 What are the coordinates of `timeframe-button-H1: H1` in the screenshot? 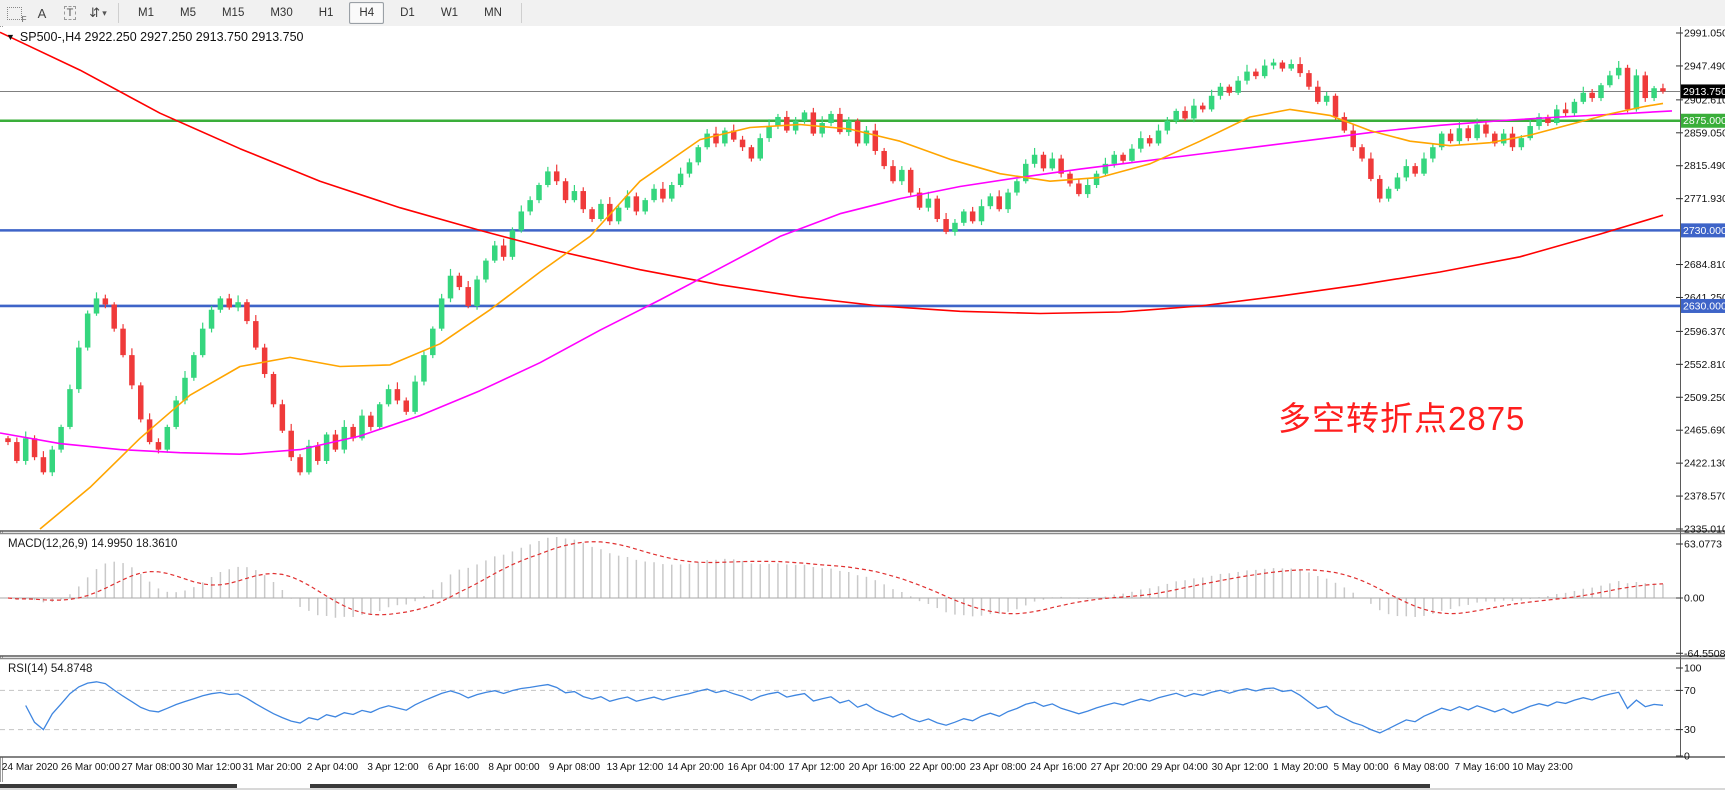 It's located at (326, 13).